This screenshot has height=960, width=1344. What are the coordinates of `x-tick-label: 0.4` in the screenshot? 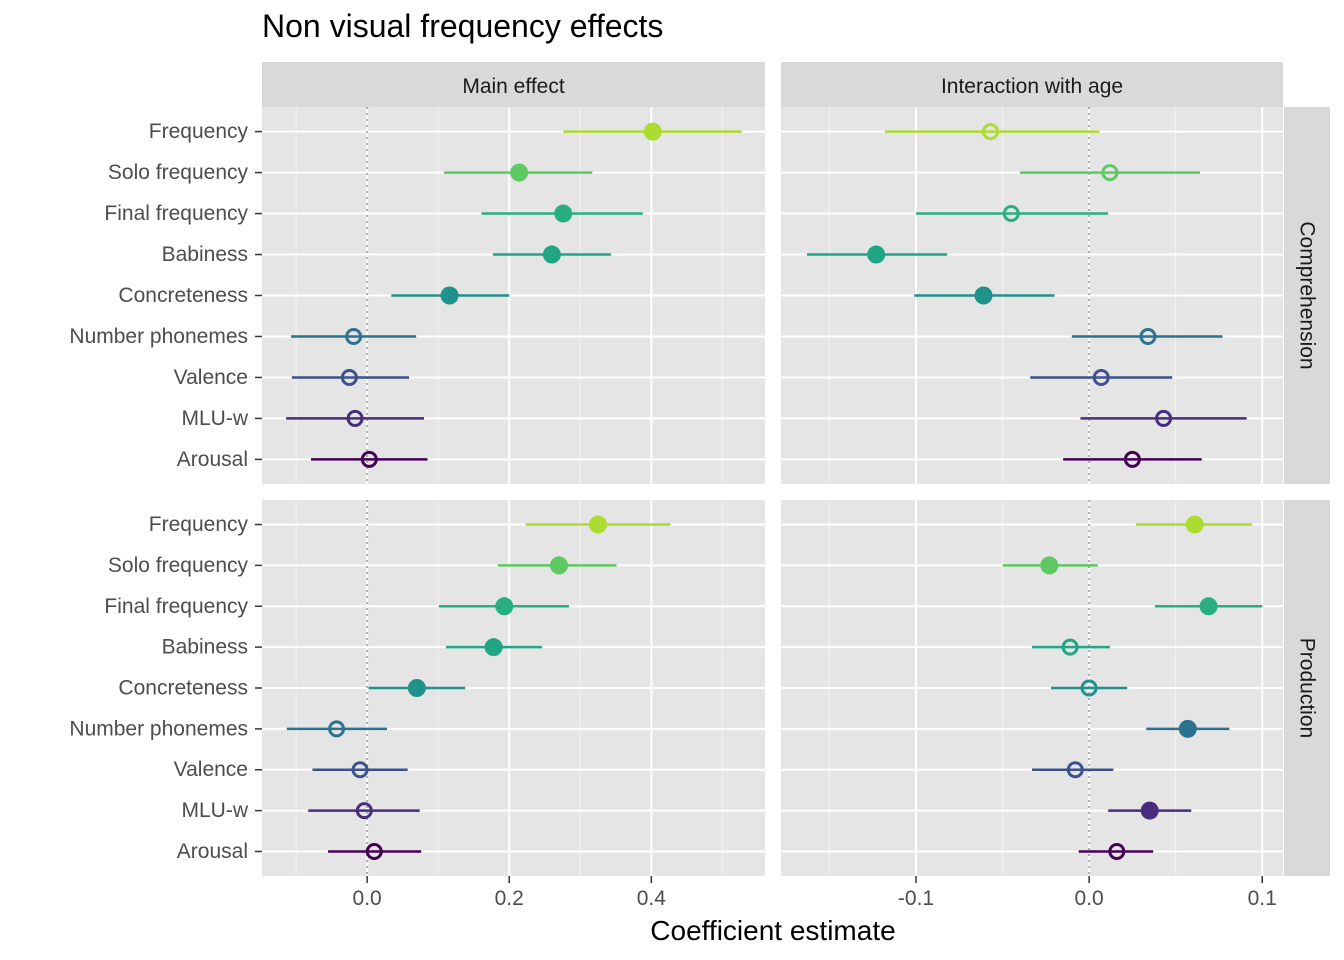 It's located at (652, 898).